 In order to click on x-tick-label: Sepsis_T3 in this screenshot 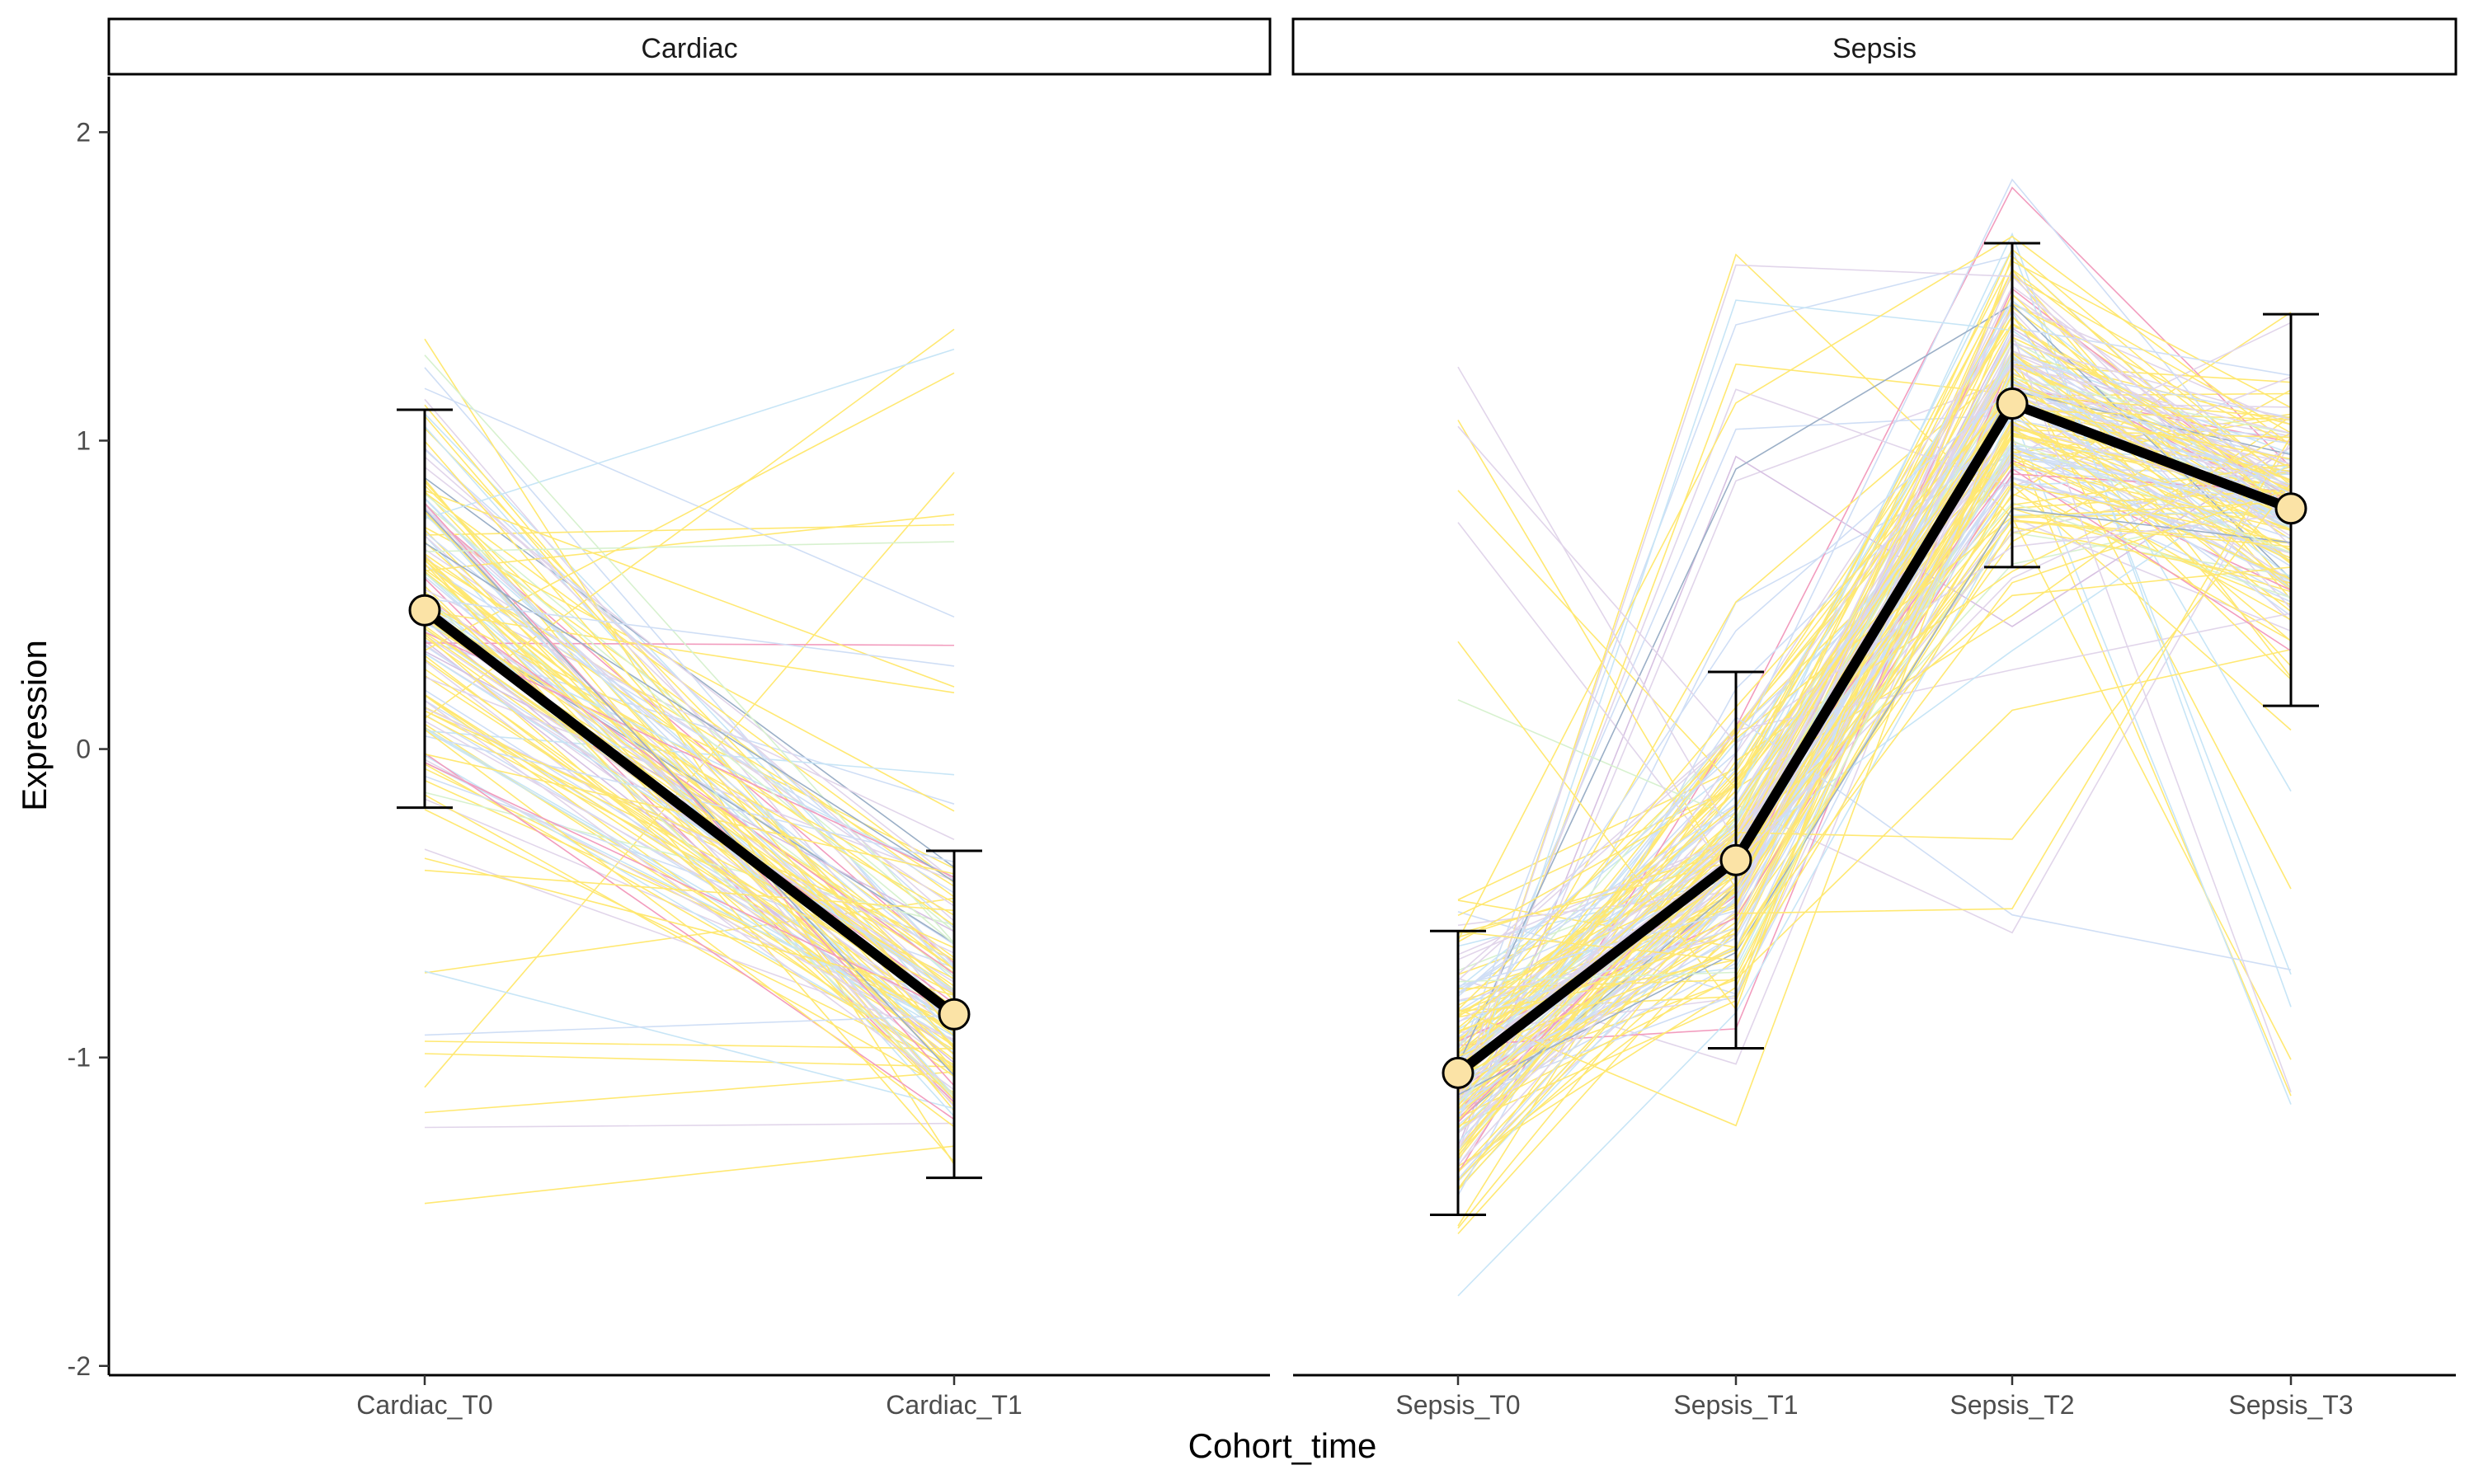, I will do `click(2290, 1405)`.